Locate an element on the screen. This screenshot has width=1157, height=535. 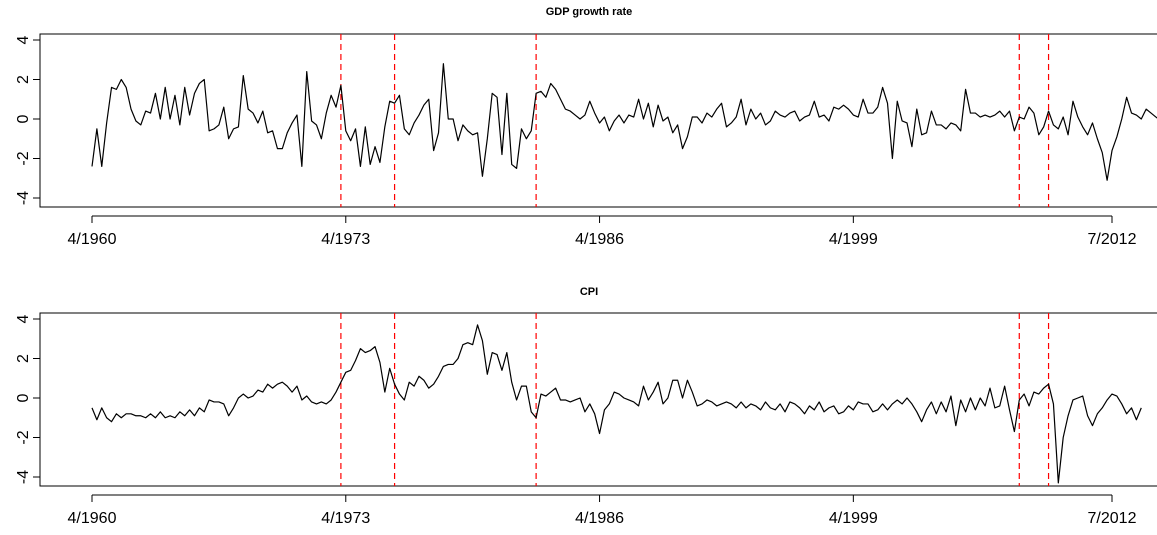
panel-title: CPI is located at coordinates (589, 292).